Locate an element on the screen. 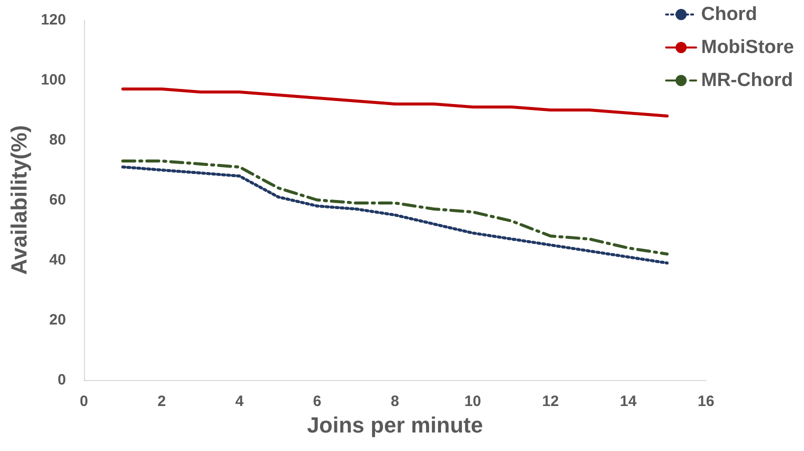 Image resolution: width=804 pixels, height=451 pixels. x-tick-label: 12 is located at coordinates (550, 401).